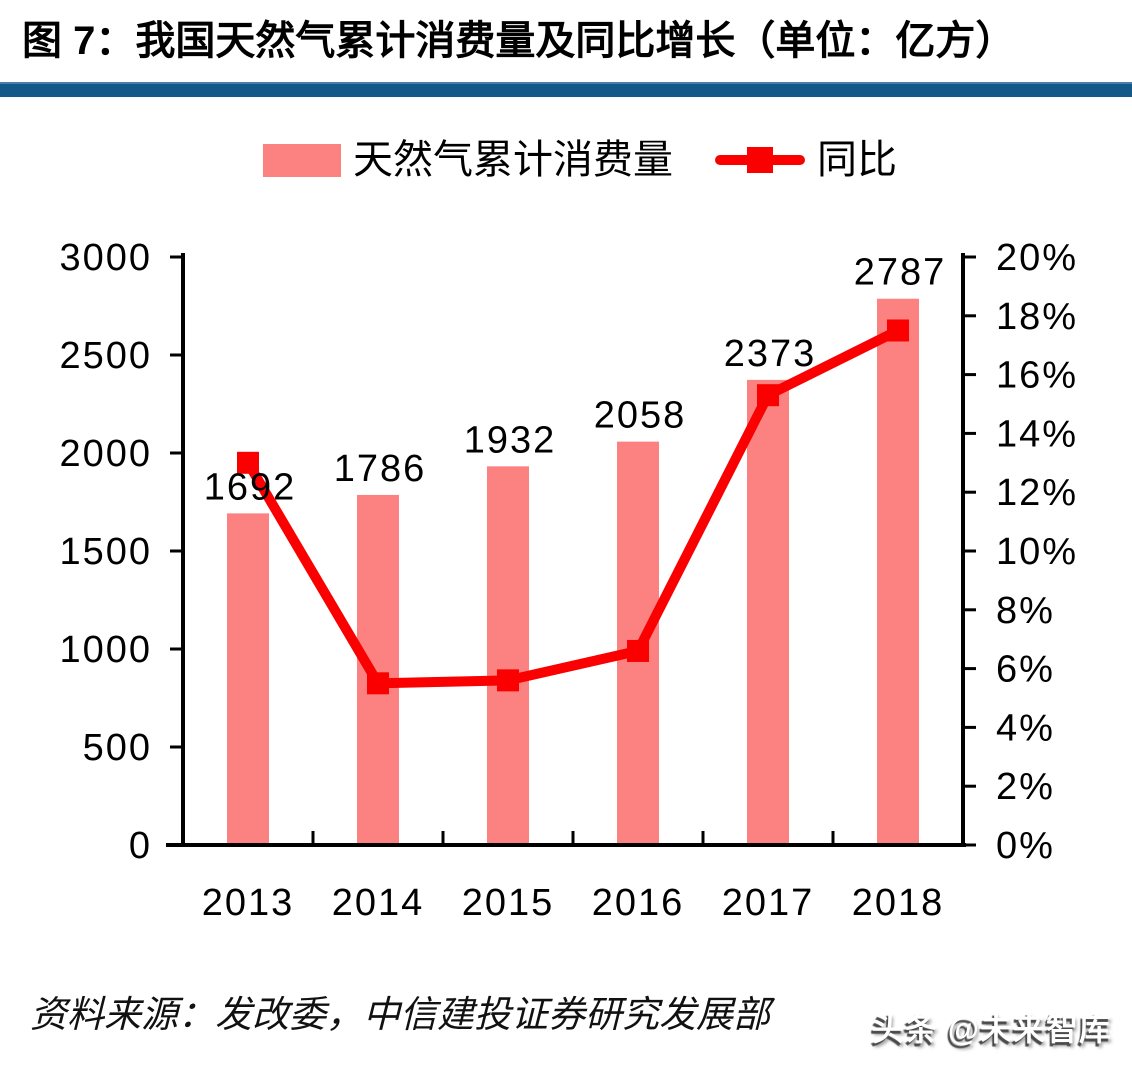 This screenshot has height=1068, width=1132. What do you see at coordinates (508, 903) in the screenshot?
I see `x-axis-category-label: 2015` at bounding box center [508, 903].